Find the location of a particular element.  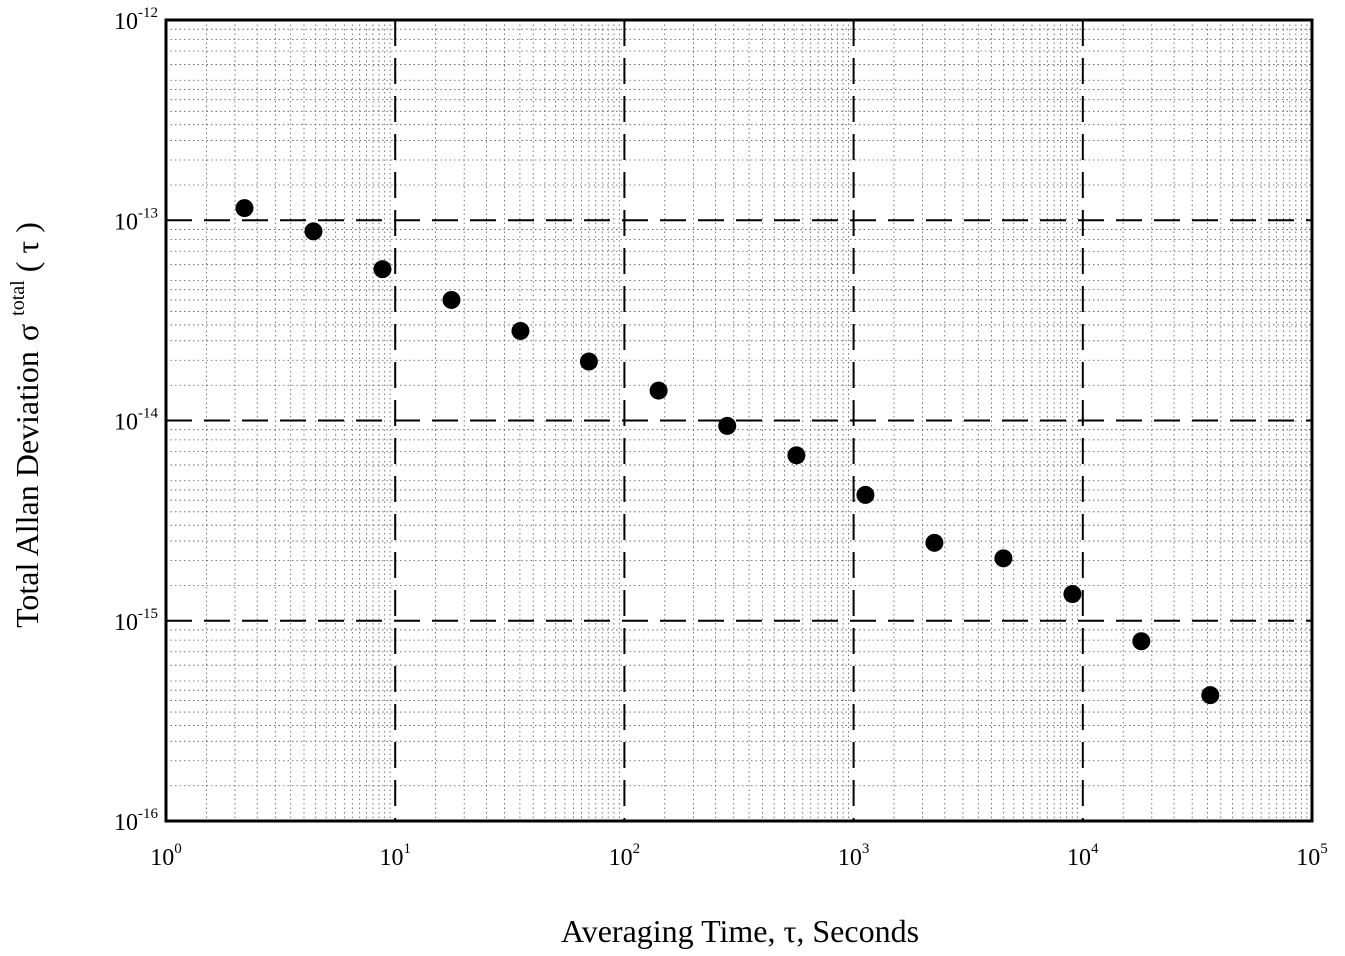

y-axis-title-text: Total Allan Deviation is located at coordinates (27, 489).